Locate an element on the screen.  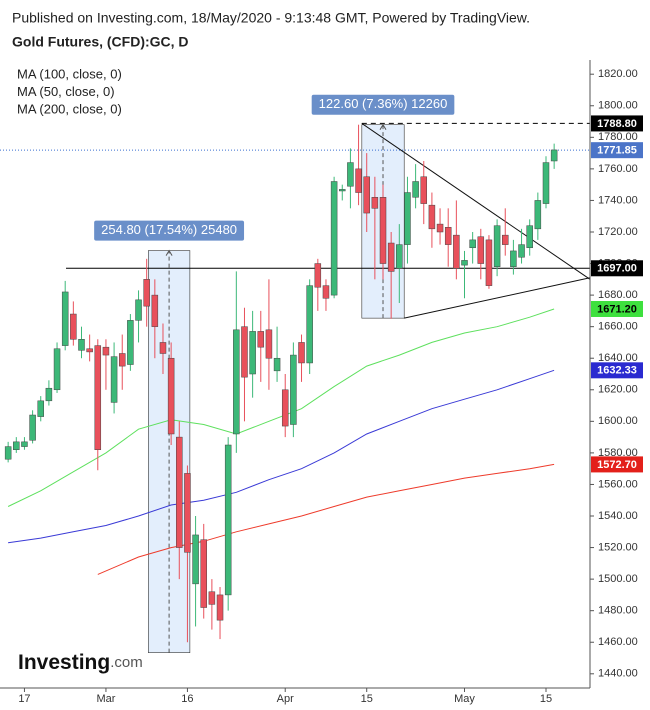
x-tick-label: 16 is located at coordinates (187, 699).